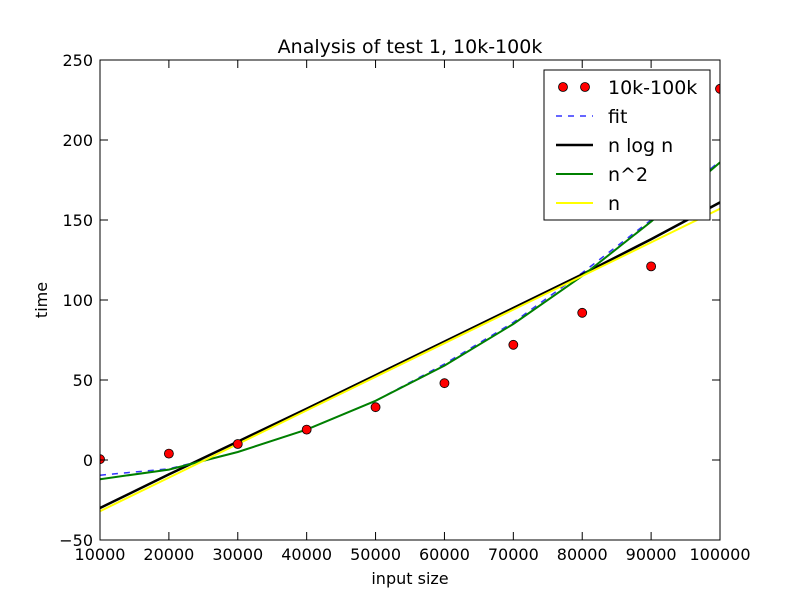 This screenshot has width=800, height=600. What do you see at coordinates (719, 554) in the screenshot?
I see `x-tick-label: 100000` at bounding box center [719, 554].